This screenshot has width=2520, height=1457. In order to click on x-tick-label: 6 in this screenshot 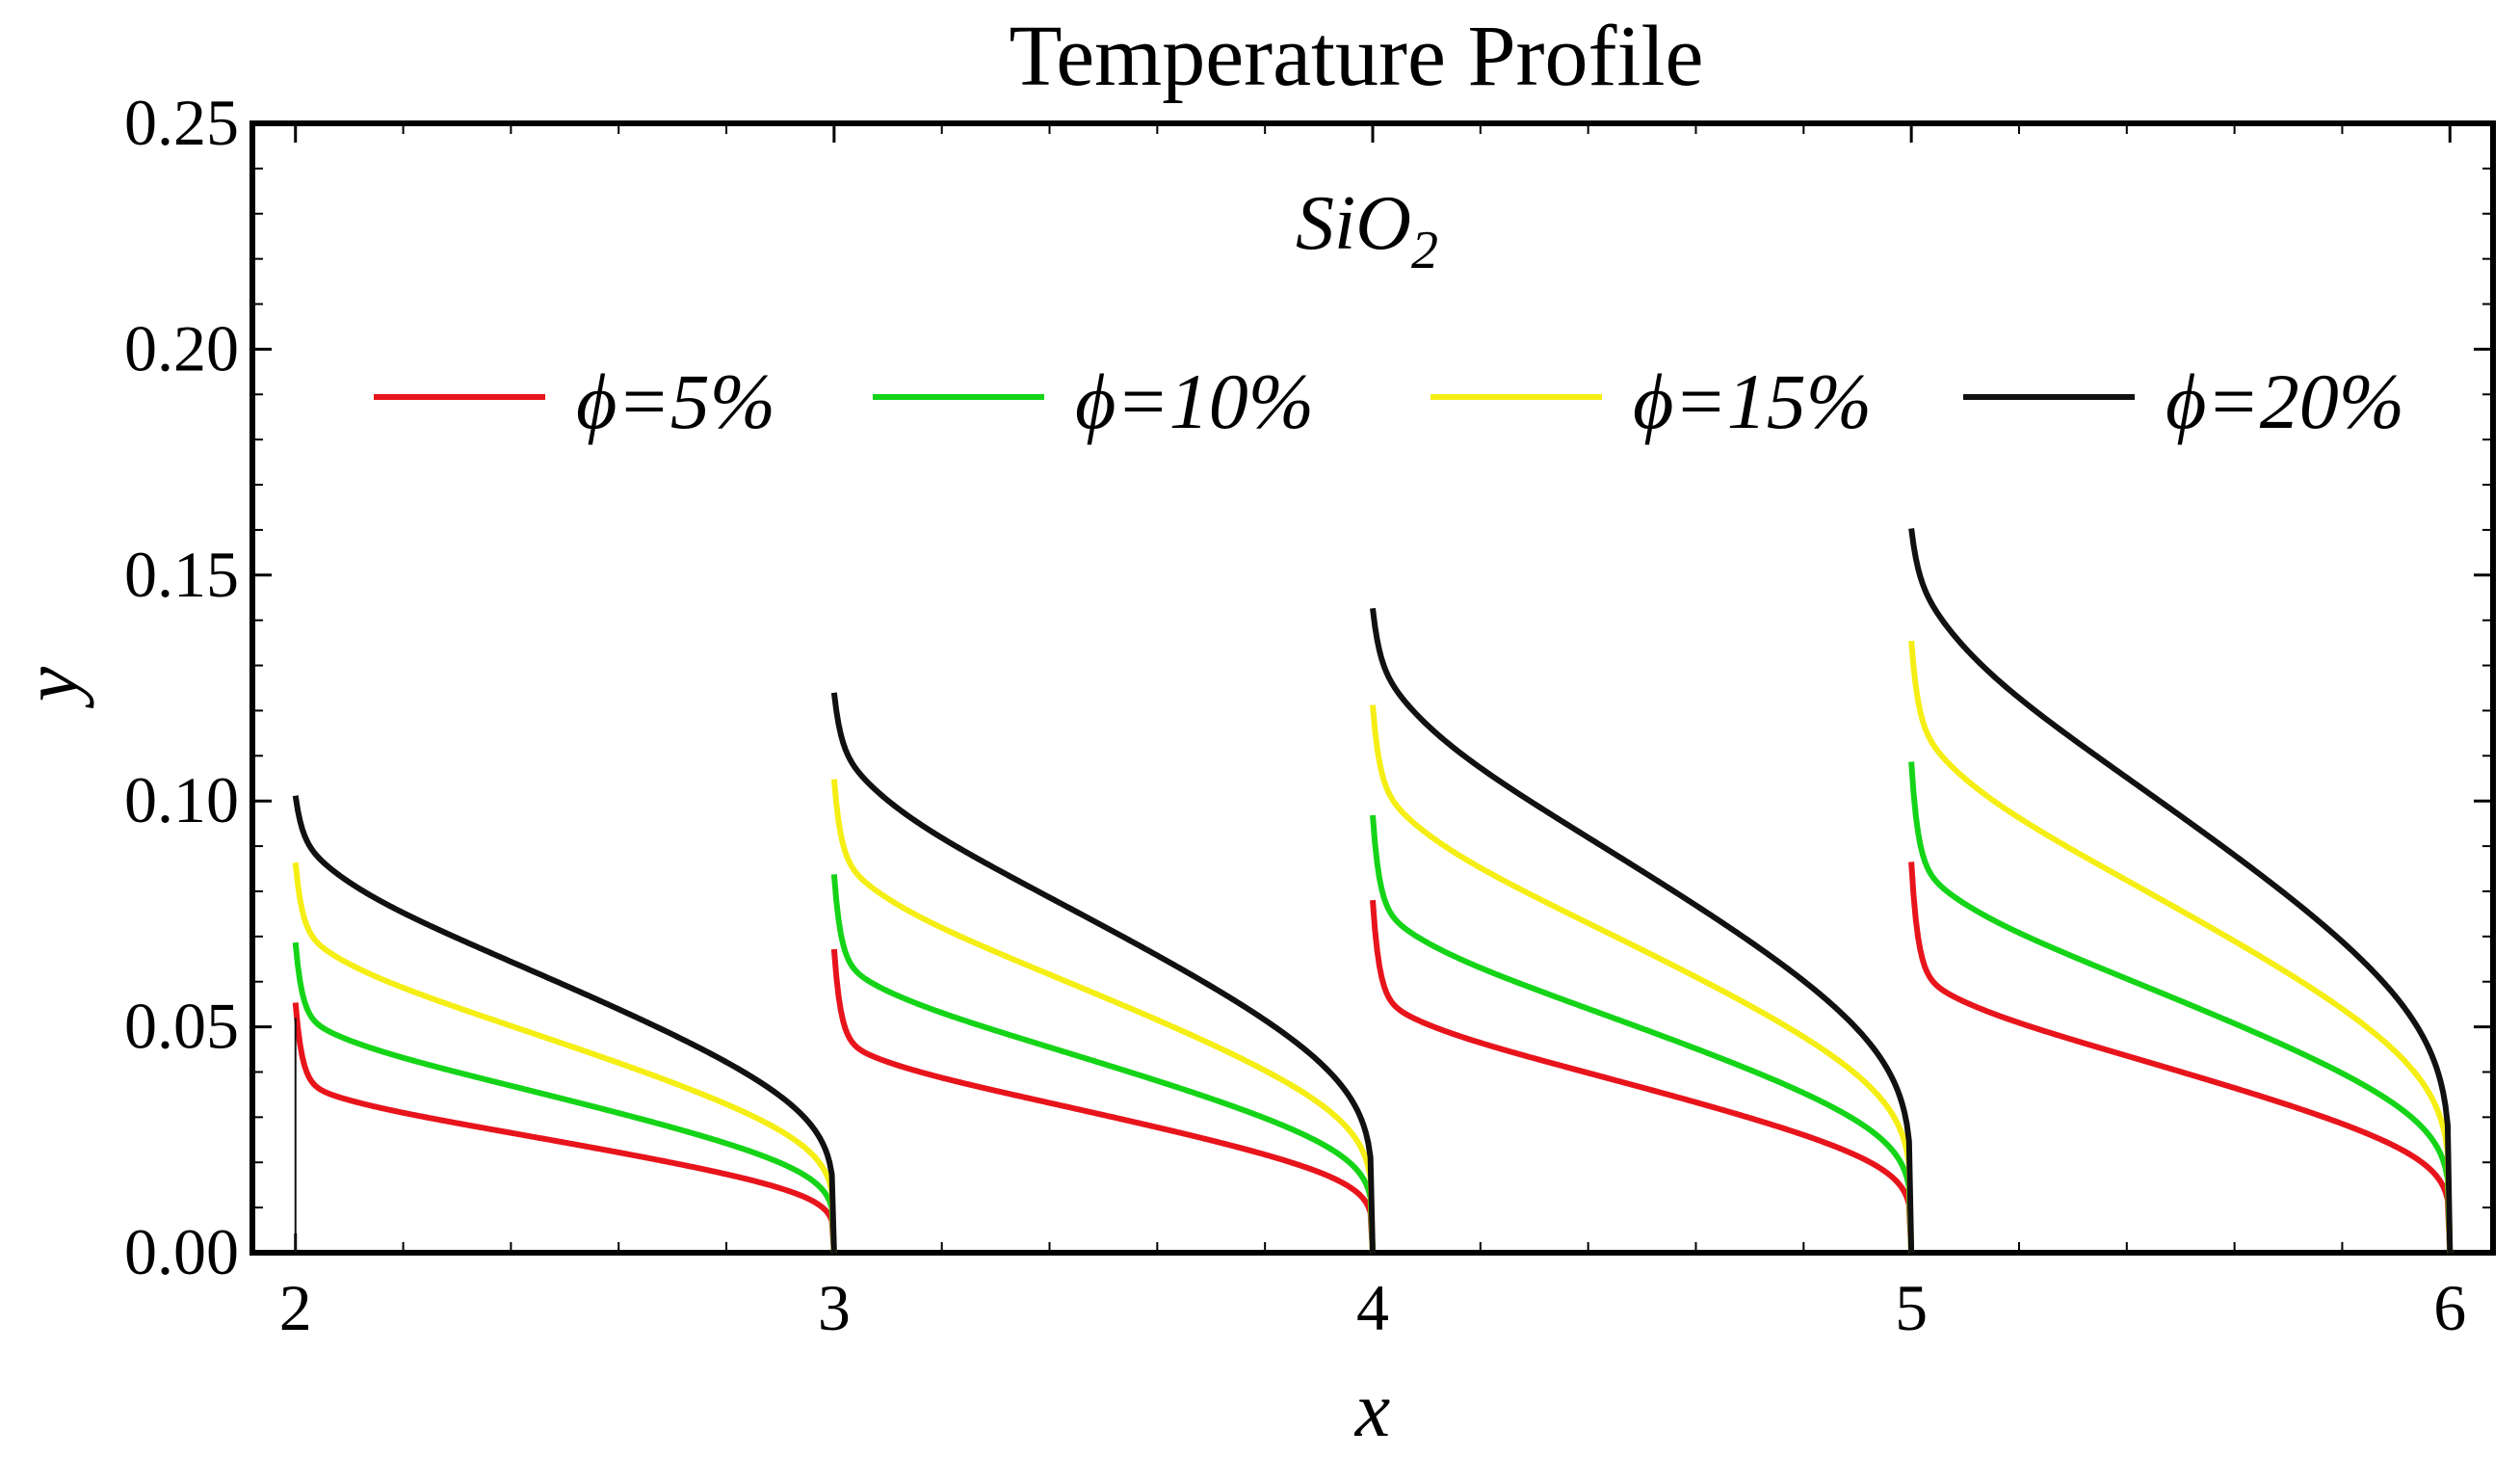, I will do `click(2450, 1308)`.